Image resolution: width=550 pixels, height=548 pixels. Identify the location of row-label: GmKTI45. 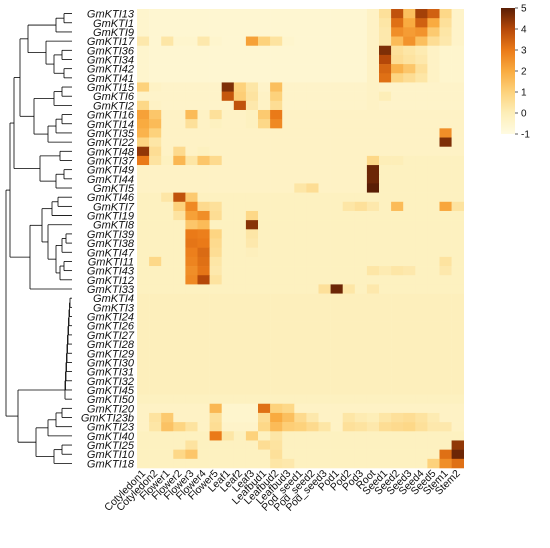
(111, 391).